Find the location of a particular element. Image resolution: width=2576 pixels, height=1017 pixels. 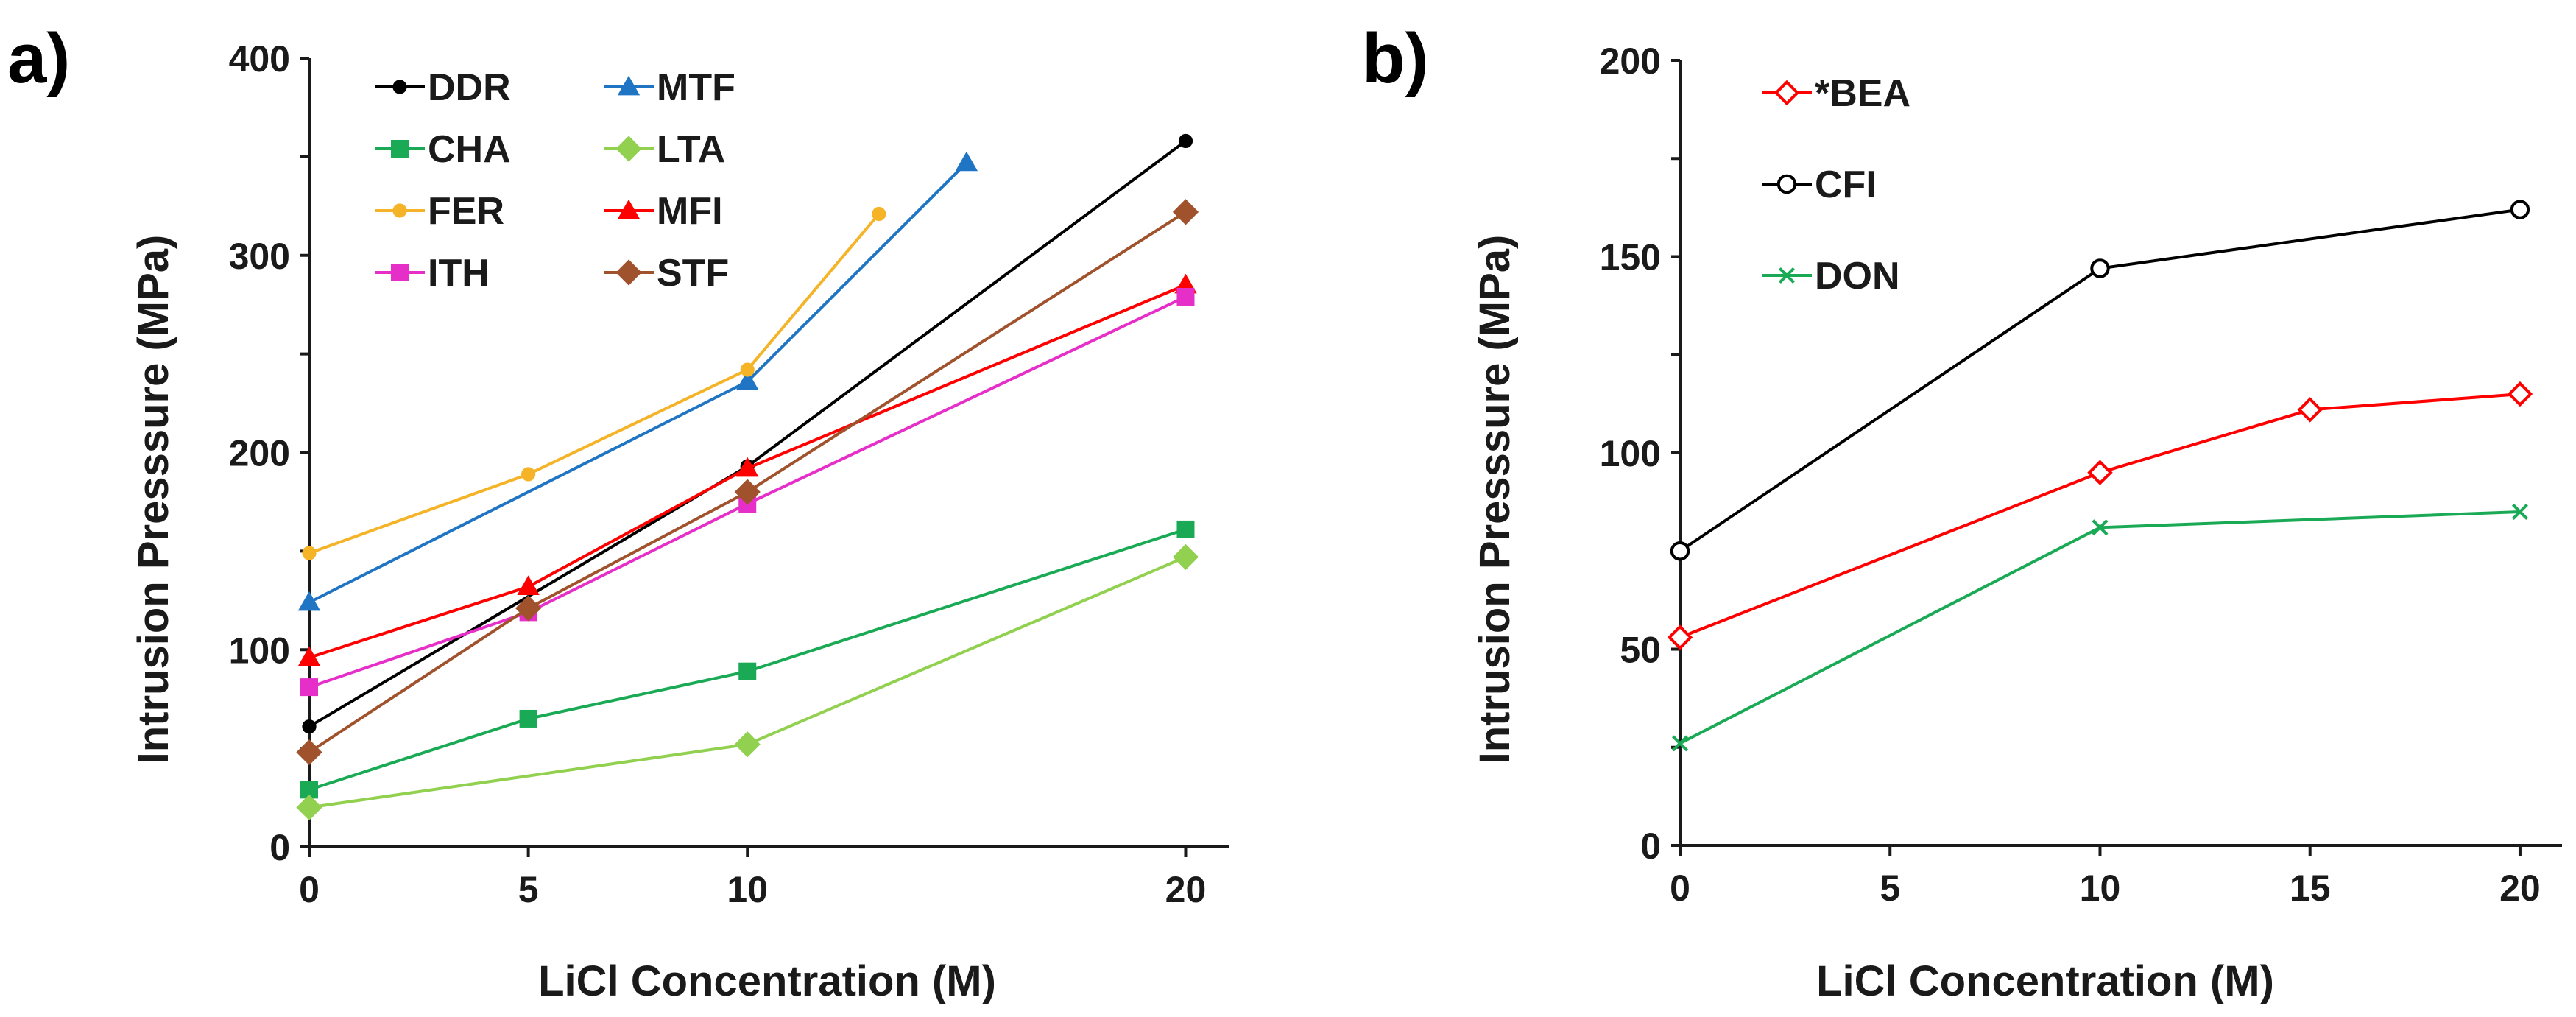

panel-b-ylabel: Intrusion Presssure (MPa) is located at coordinates (1495, 500).